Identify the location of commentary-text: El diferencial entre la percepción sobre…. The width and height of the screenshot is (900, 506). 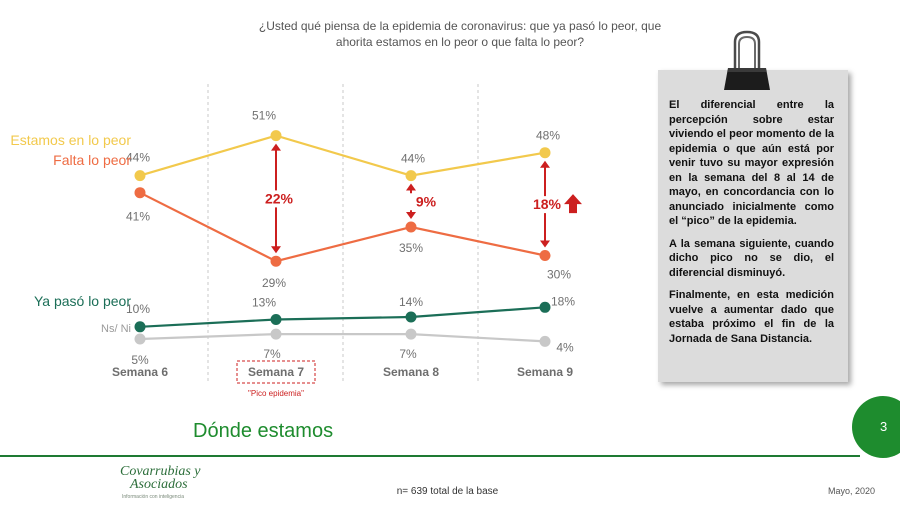
(751, 226).